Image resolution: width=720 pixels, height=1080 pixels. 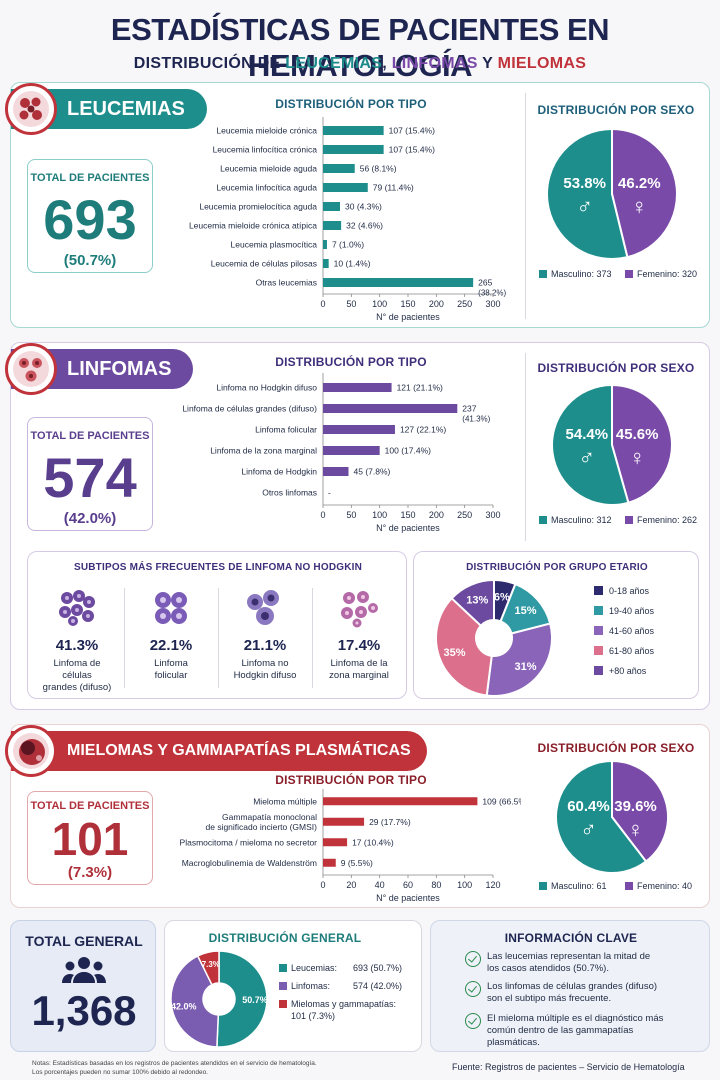 I want to click on legend-female: Femenino: 320, so click(x=661, y=274).